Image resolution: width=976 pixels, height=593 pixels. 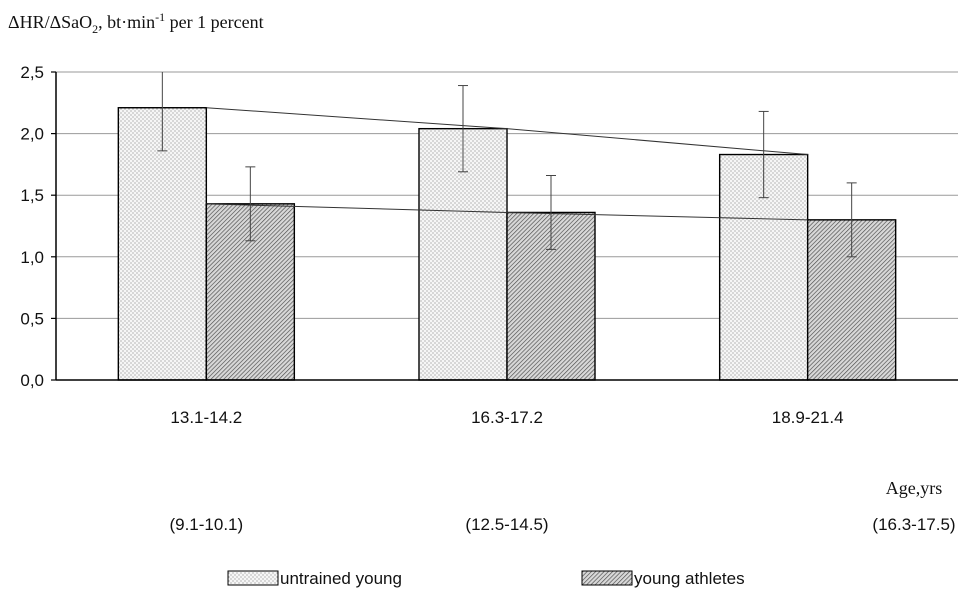 I want to click on y-tick-label: 2,5, so click(x=32, y=72).